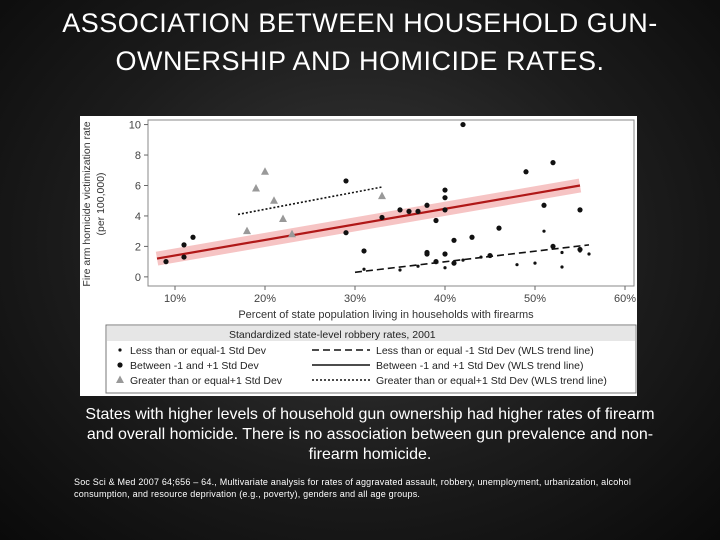 This screenshot has height=540, width=720. Describe the element at coordinates (625, 299) in the screenshot. I see `x-tick-label: 60%` at that location.